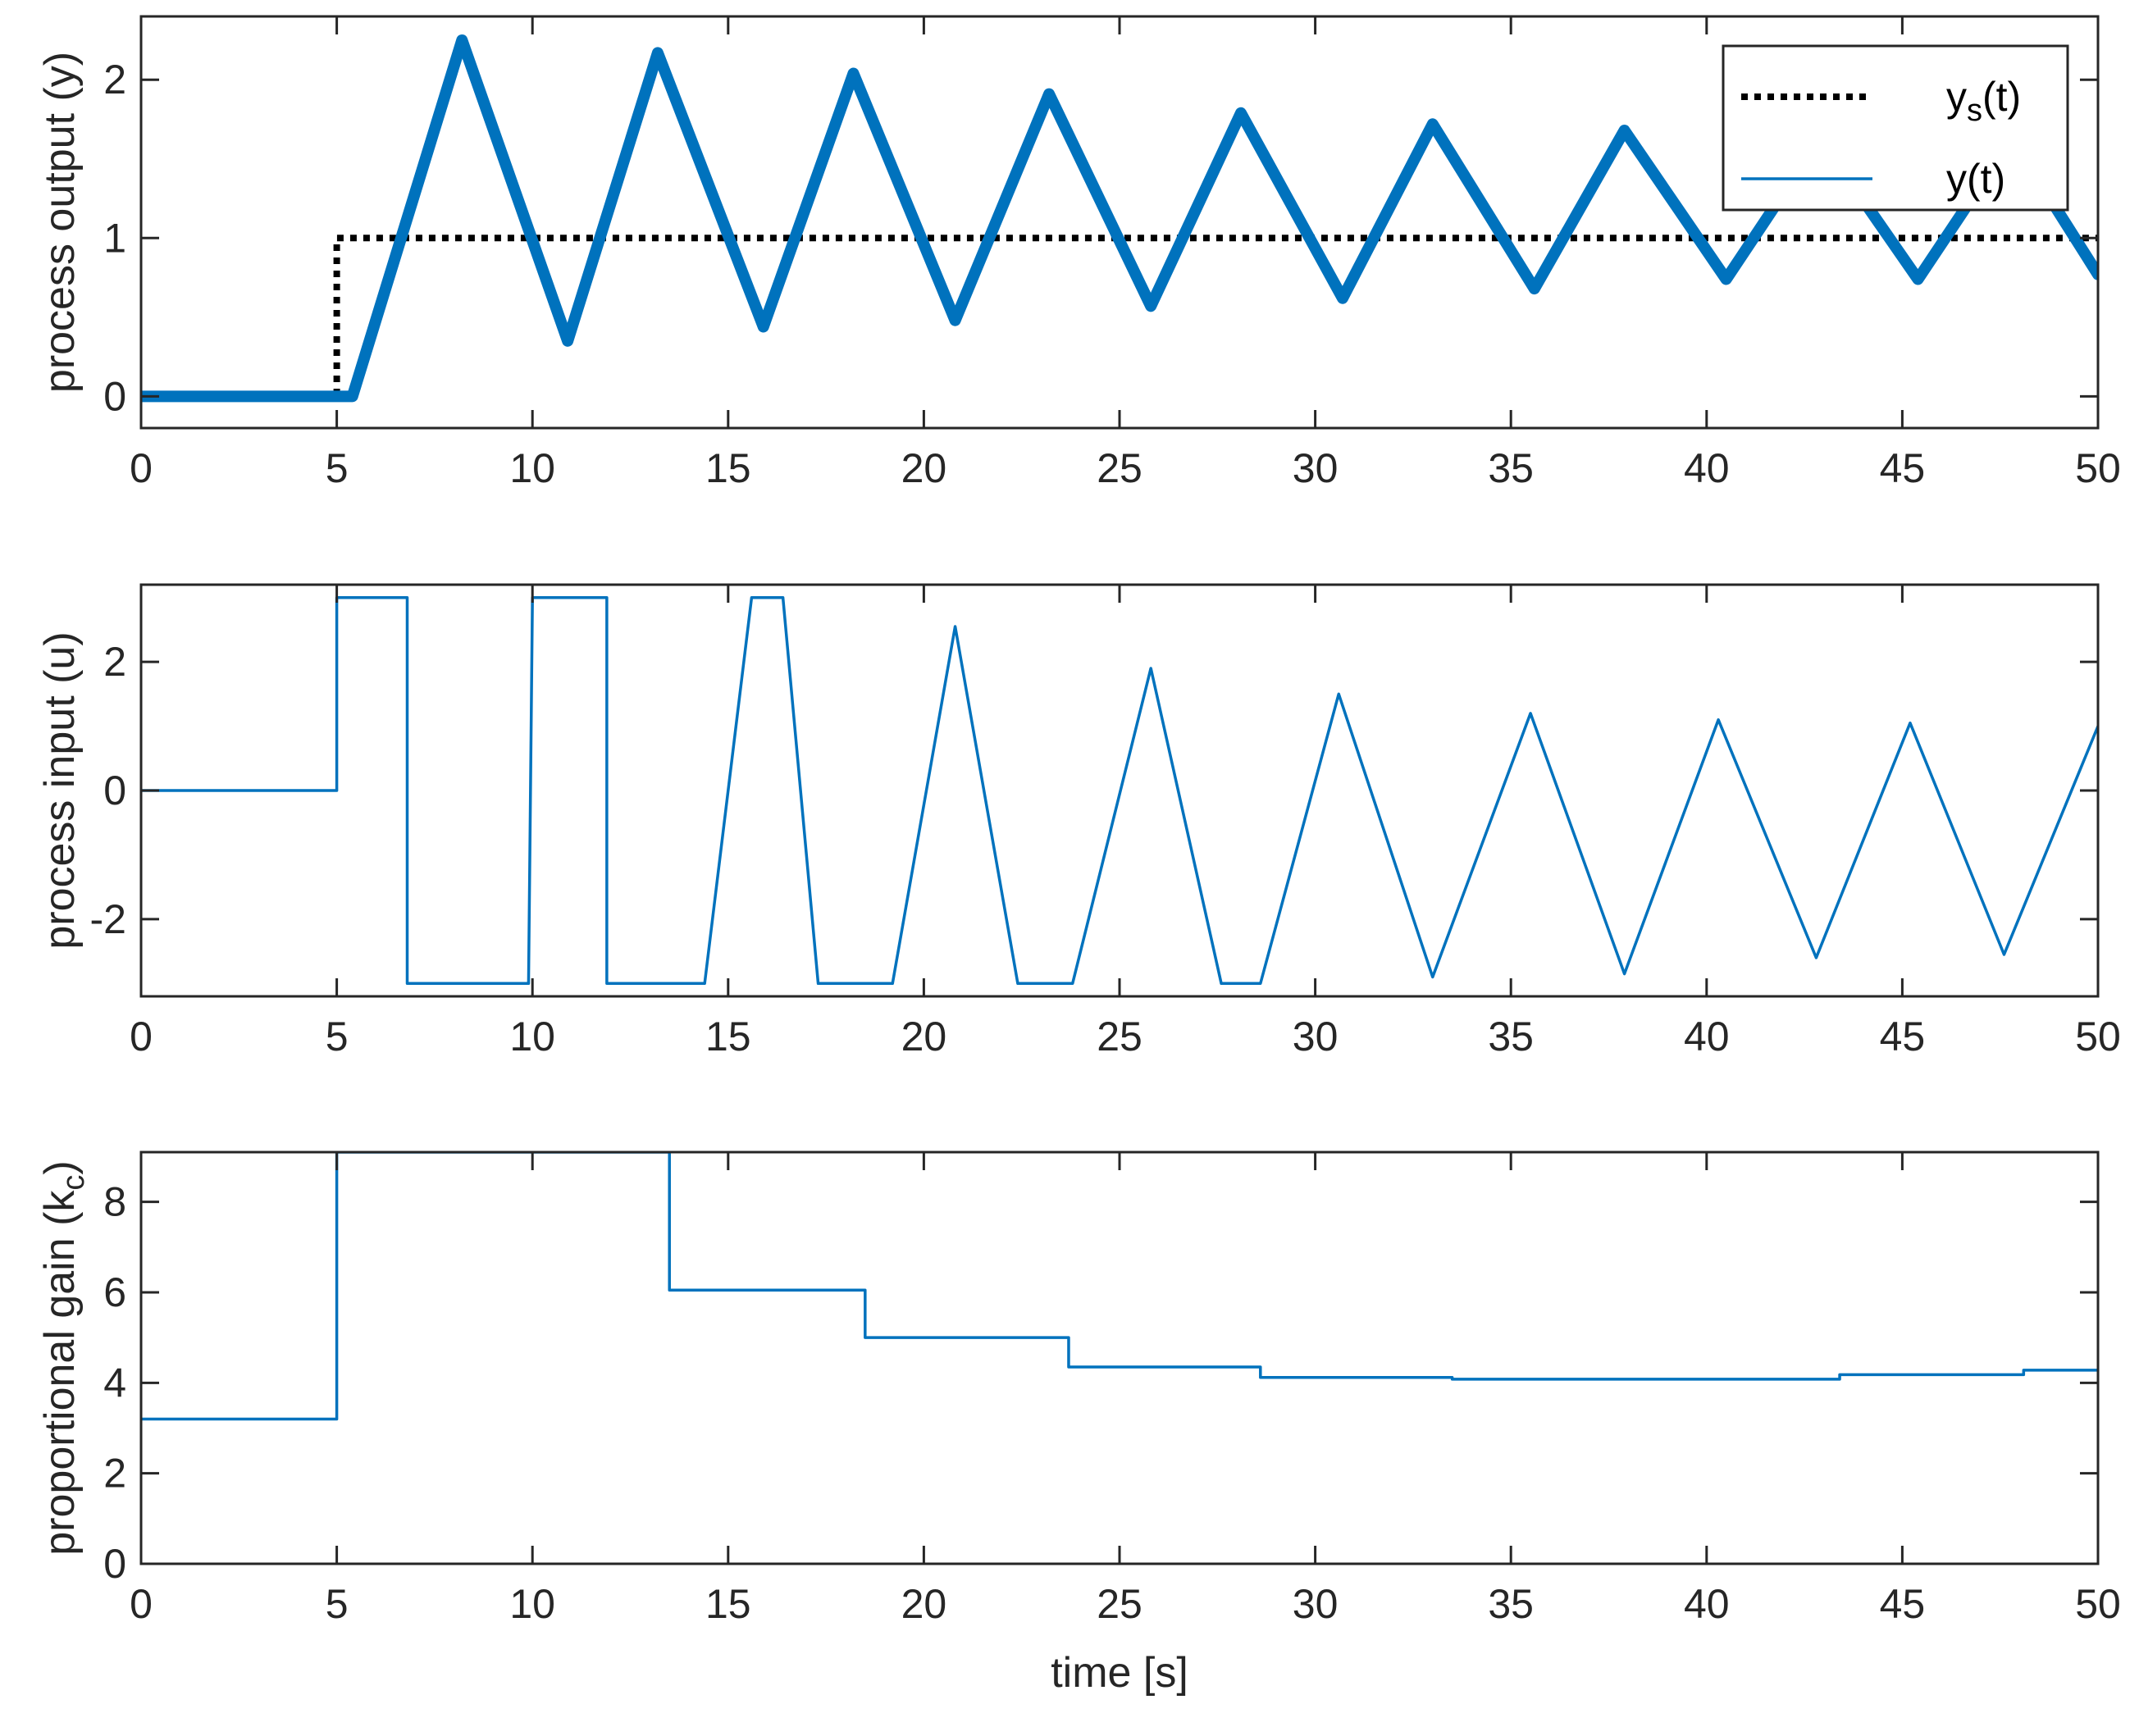 This screenshot has width=2139, height=1736. I want to click on legend-entry: ys(t), so click(1983, 101).